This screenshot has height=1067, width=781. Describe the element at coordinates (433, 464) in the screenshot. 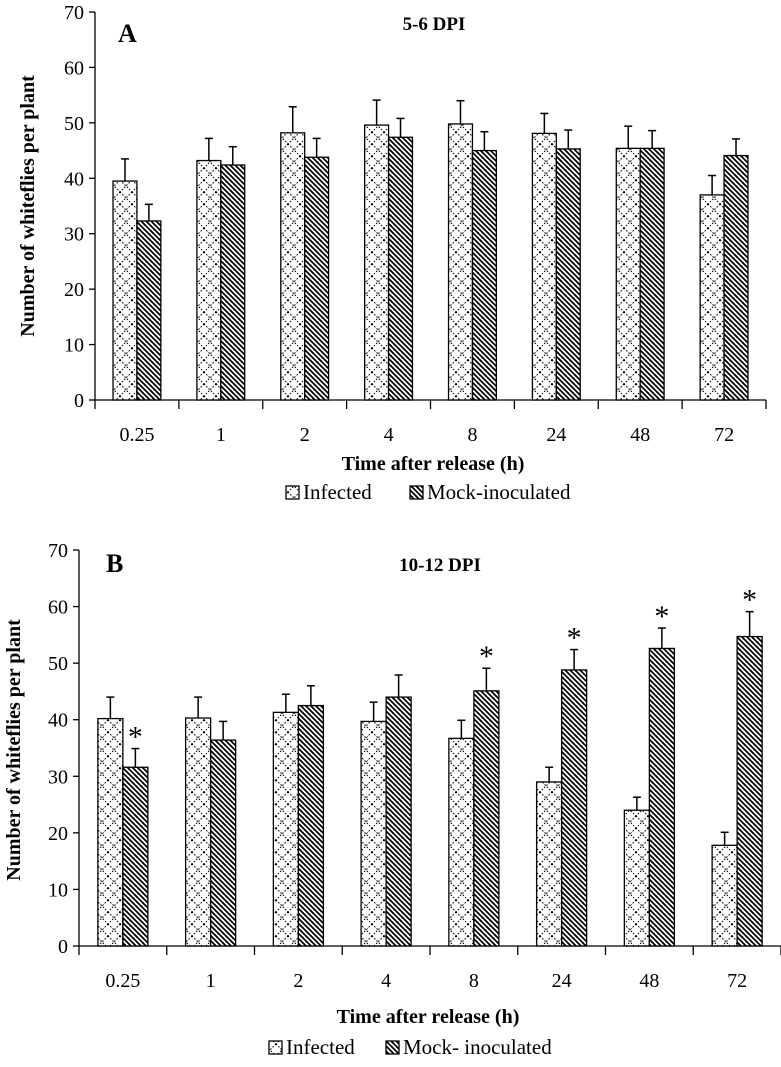

I see `x-axis-label-a: Time after release (h)` at that location.